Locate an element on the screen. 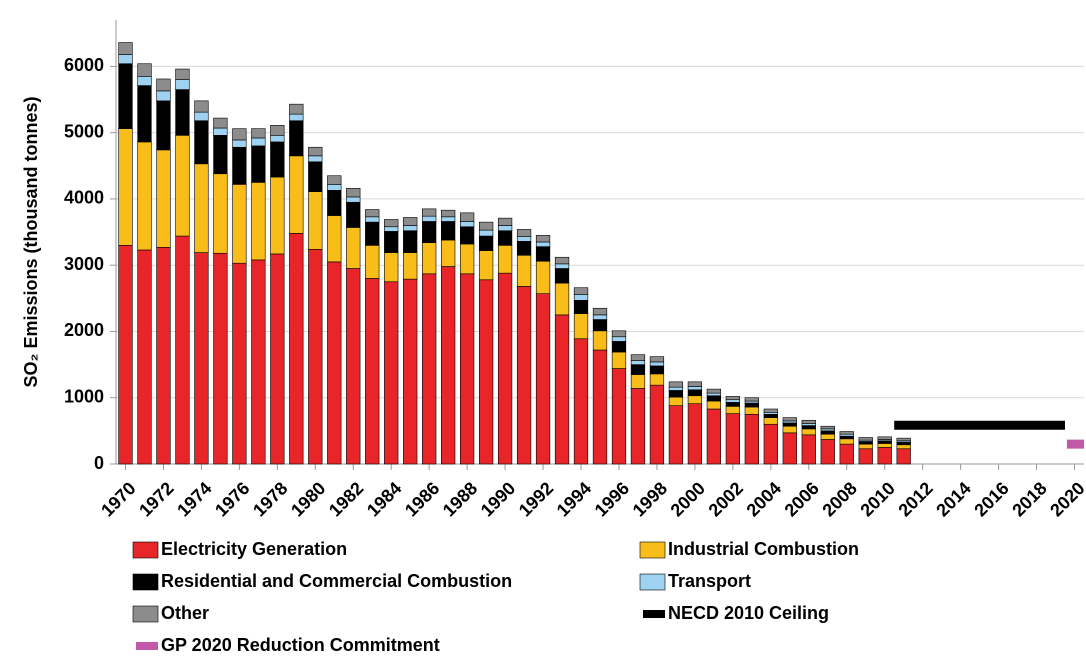 The width and height of the screenshot is (1086, 660). x-tick-label: 1984 is located at coordinates (384, 499).